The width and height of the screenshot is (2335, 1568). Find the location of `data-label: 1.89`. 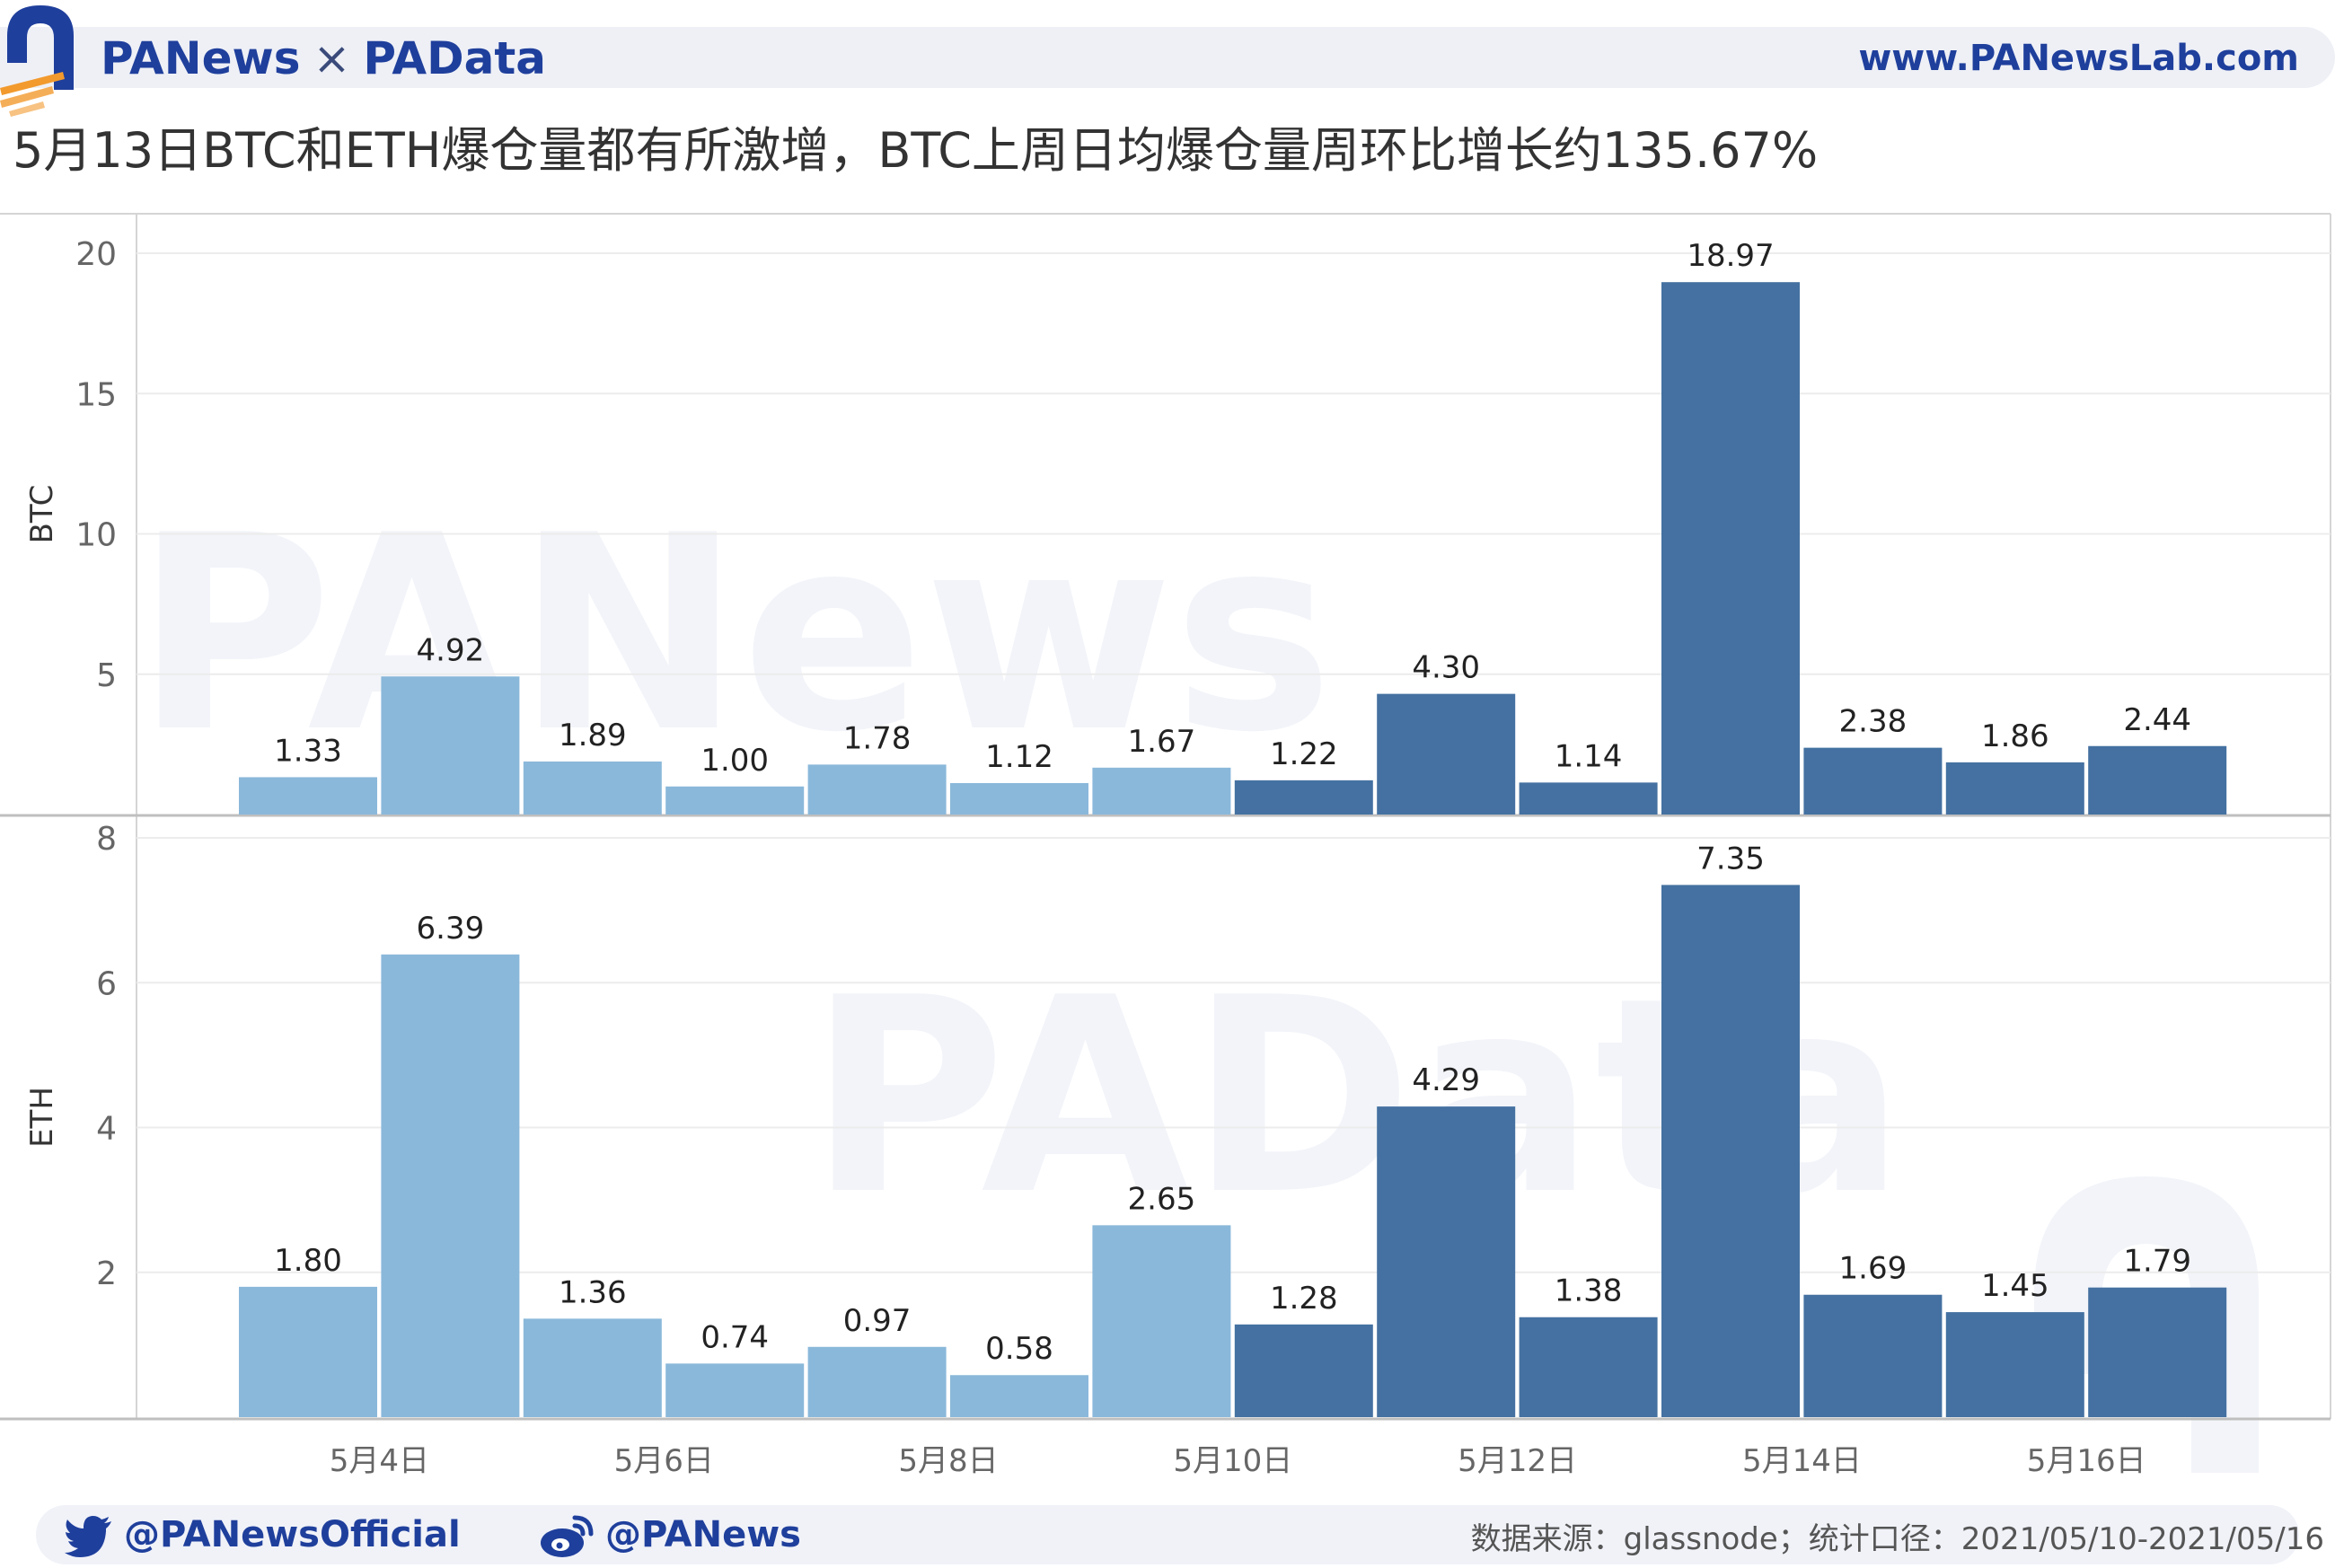

data-label: 1.89 is located at coordinates (593, 735).